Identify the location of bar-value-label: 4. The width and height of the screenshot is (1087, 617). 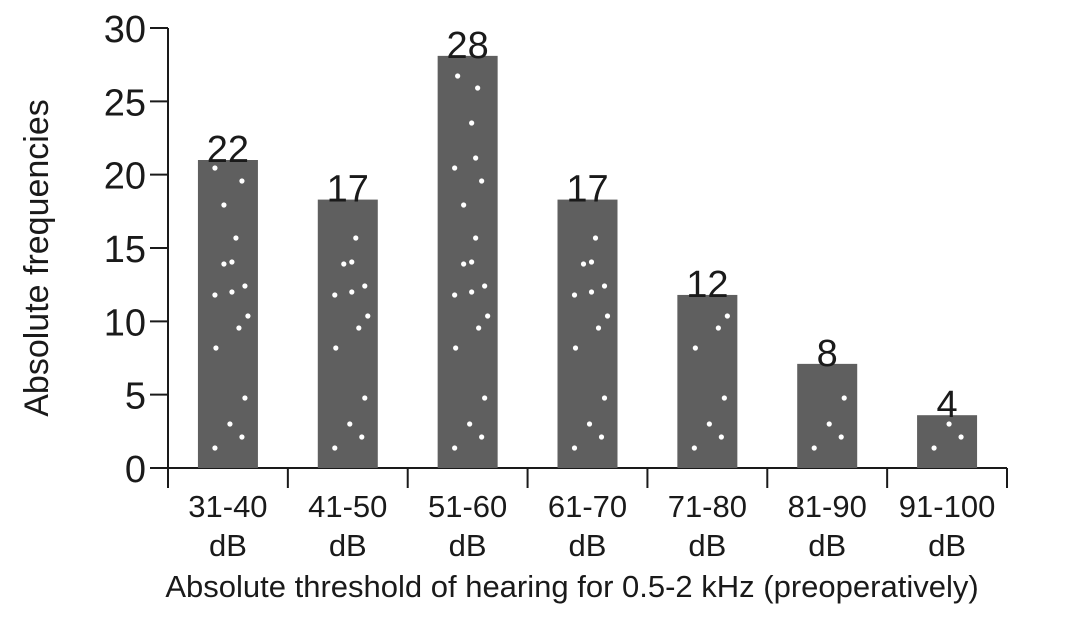
(947, 405).